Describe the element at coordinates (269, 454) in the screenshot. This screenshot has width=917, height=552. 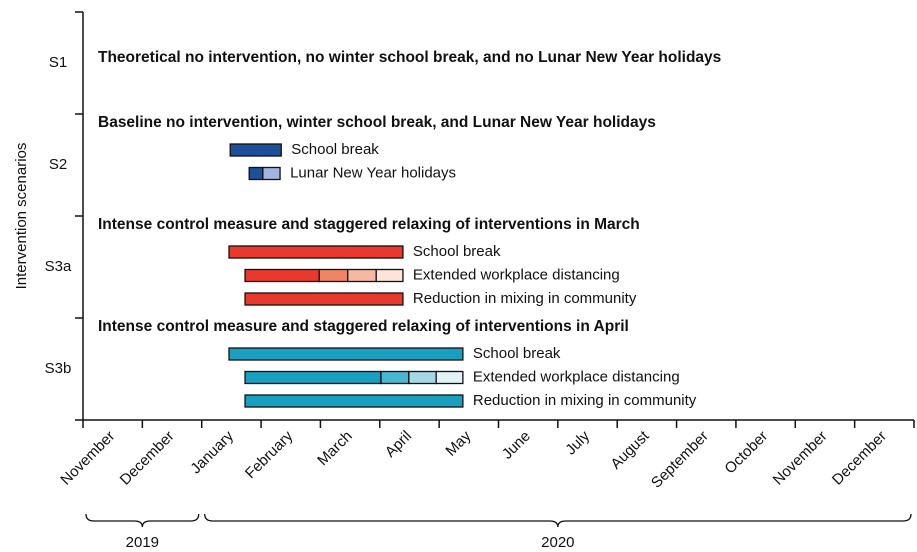
I see `x-tick-label: February` at that location.